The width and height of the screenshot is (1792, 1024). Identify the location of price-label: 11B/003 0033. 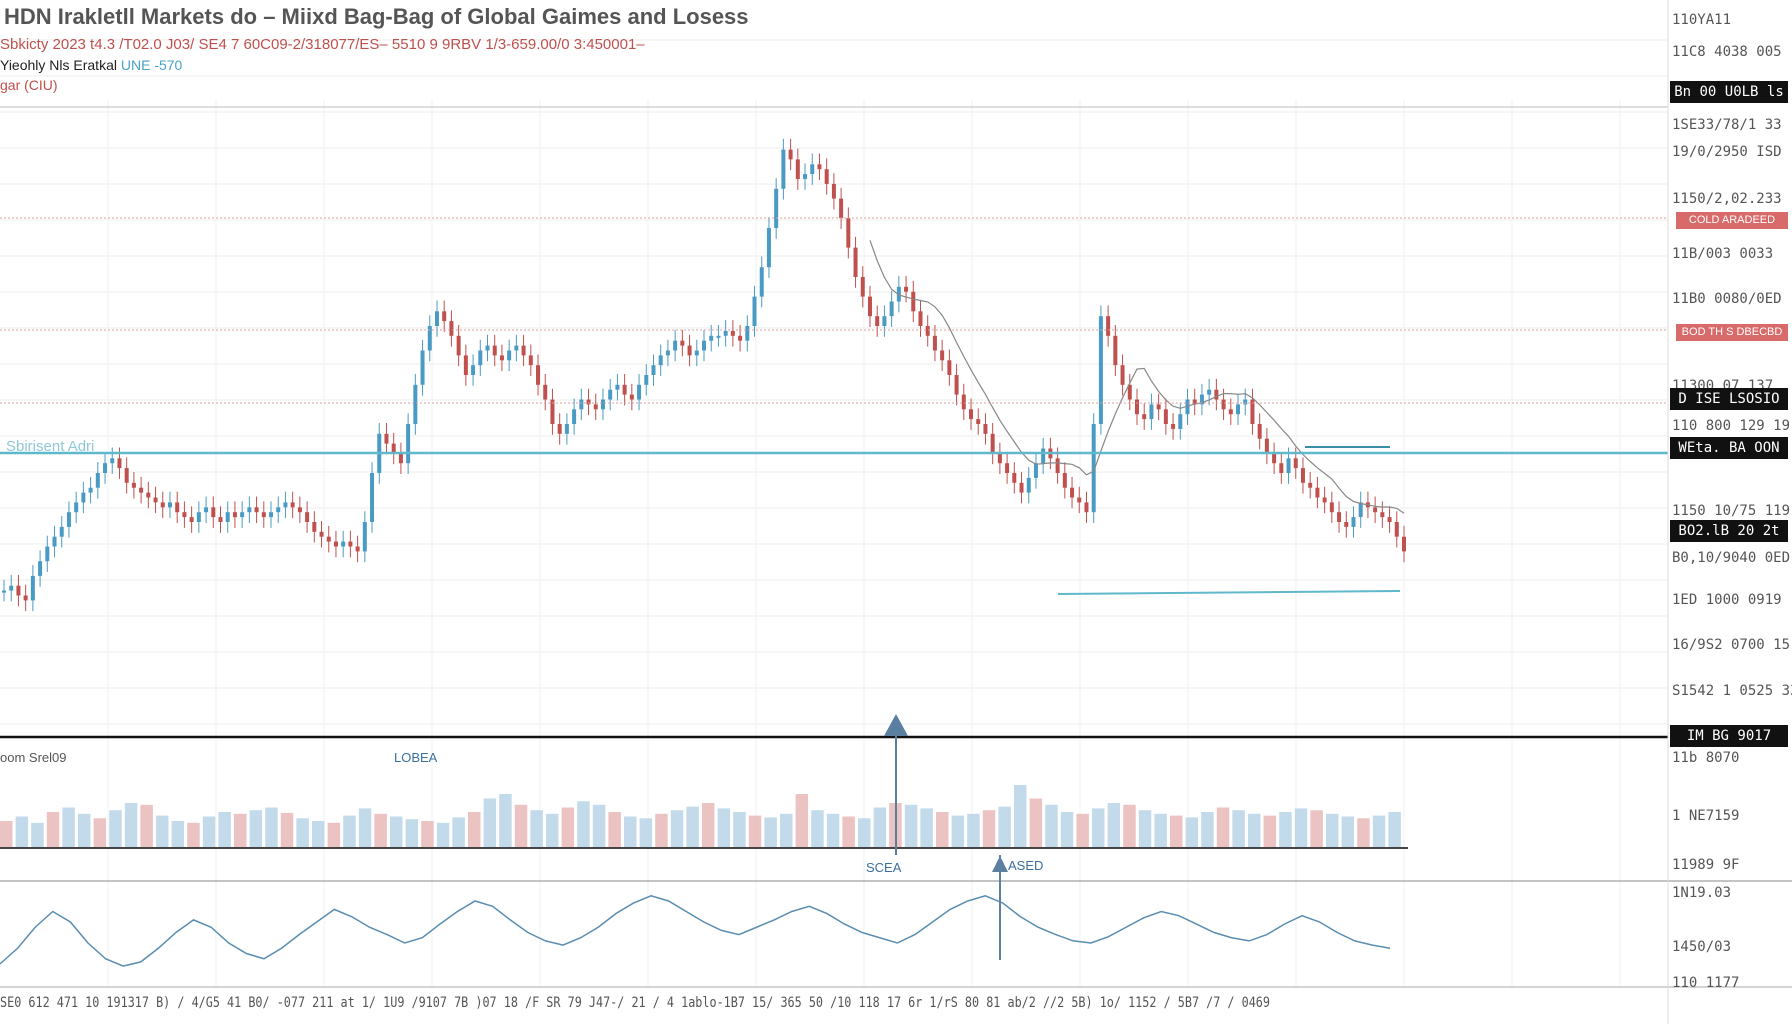
(1722, 254).